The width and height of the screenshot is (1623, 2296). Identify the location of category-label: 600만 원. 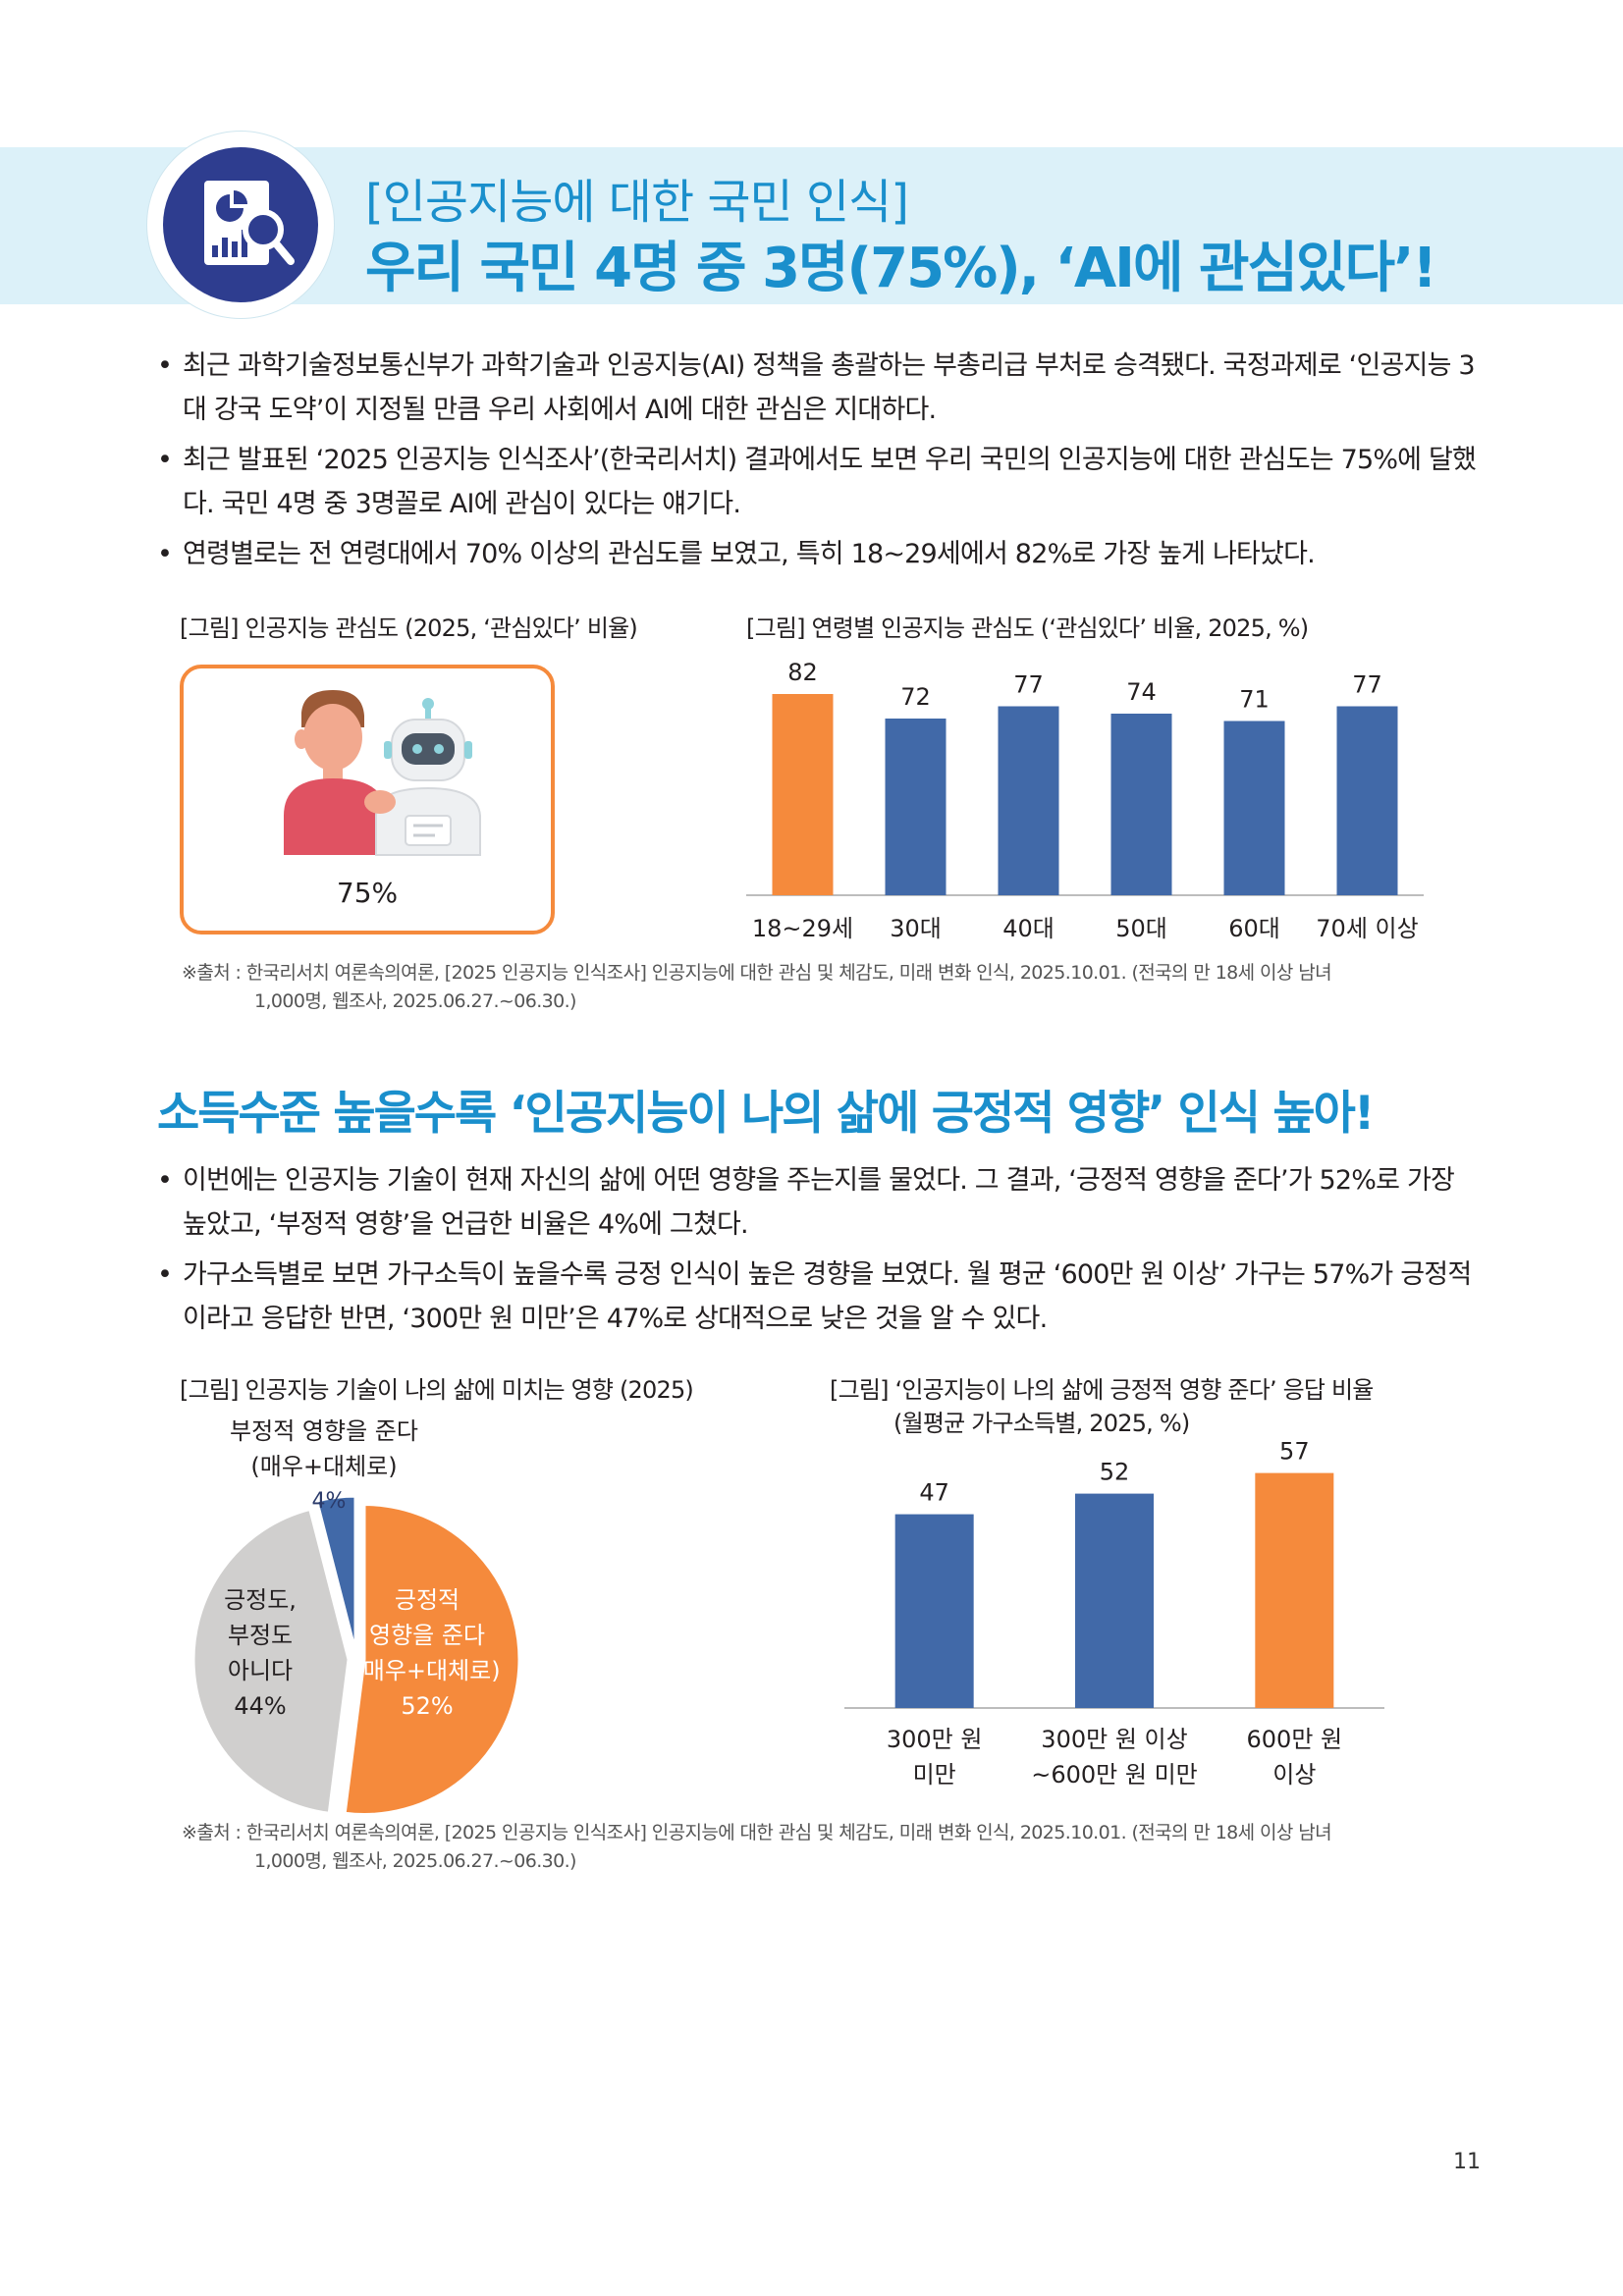
(1295, 1739).